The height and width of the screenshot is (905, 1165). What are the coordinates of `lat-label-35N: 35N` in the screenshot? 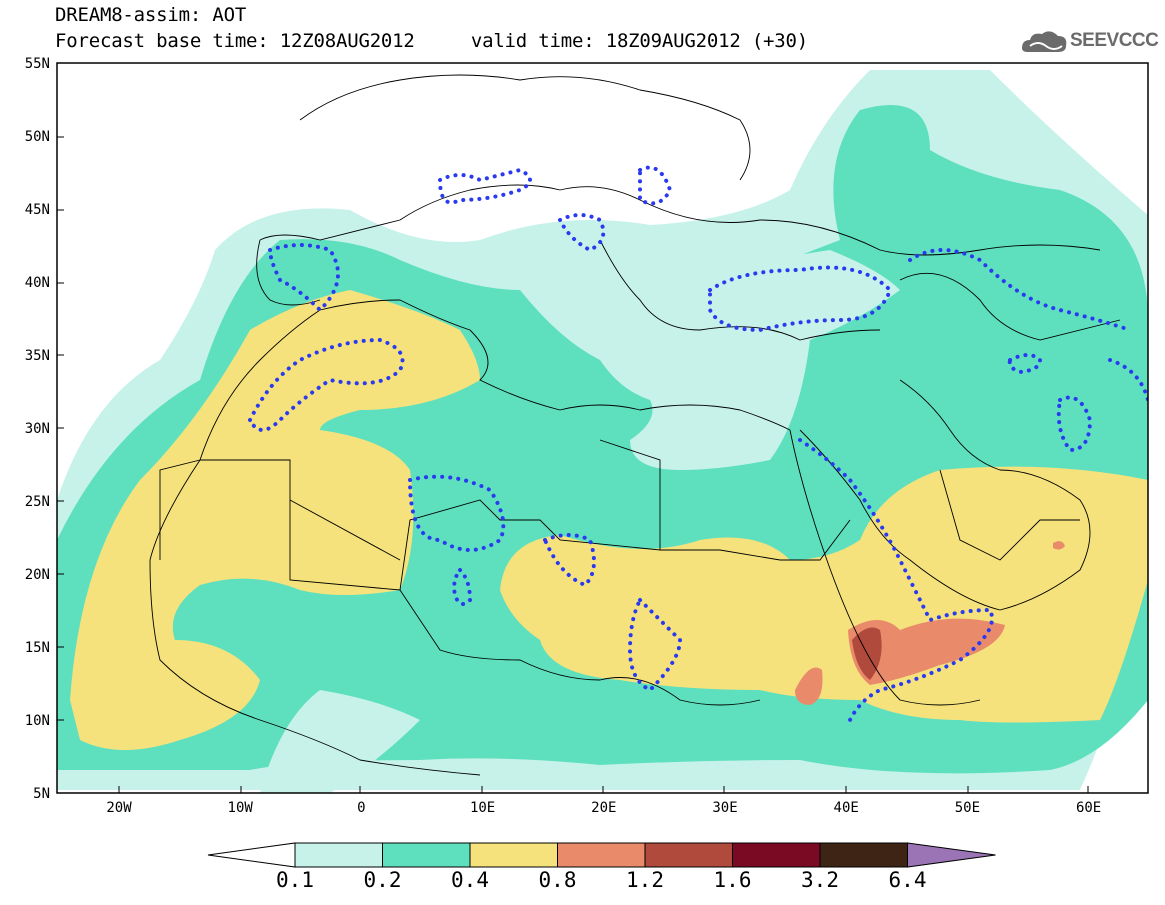 It's located at (37, 356).